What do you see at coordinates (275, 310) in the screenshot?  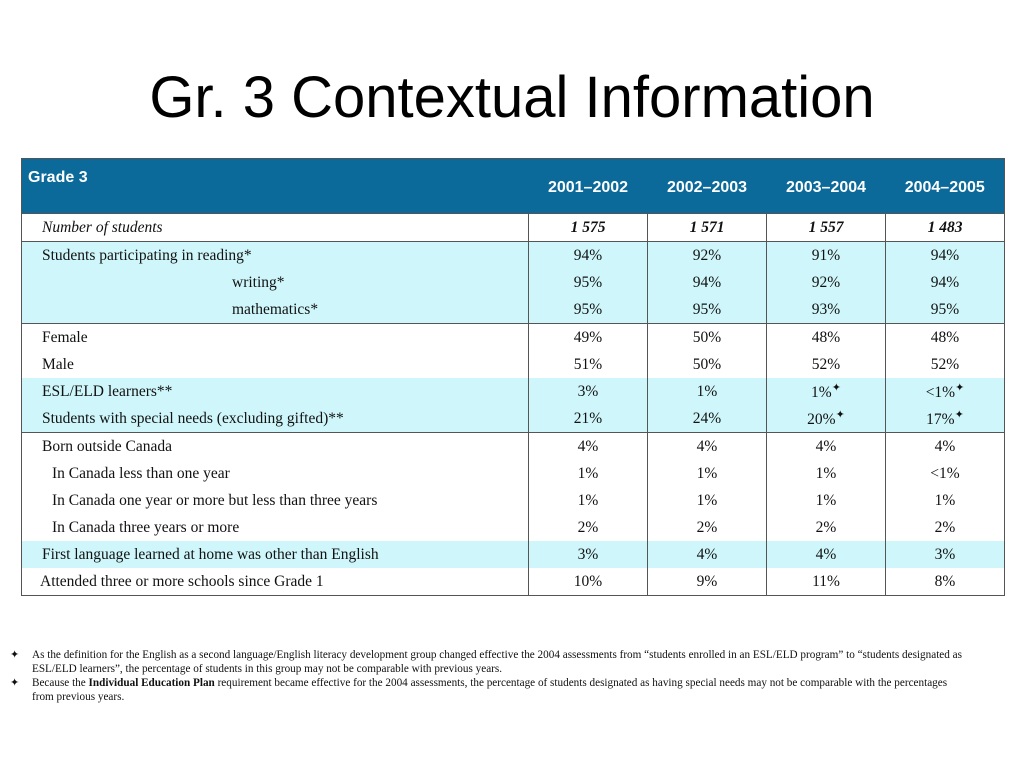 I see `row-label: mathematics*` at bounding box center [275, 310].